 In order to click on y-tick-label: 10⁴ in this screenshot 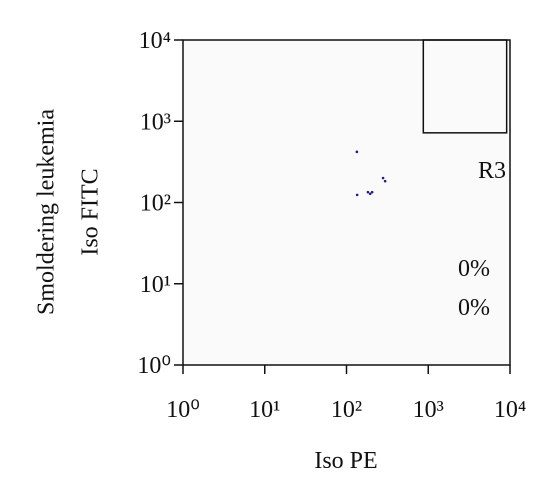, I will do `click(155, 41)`.